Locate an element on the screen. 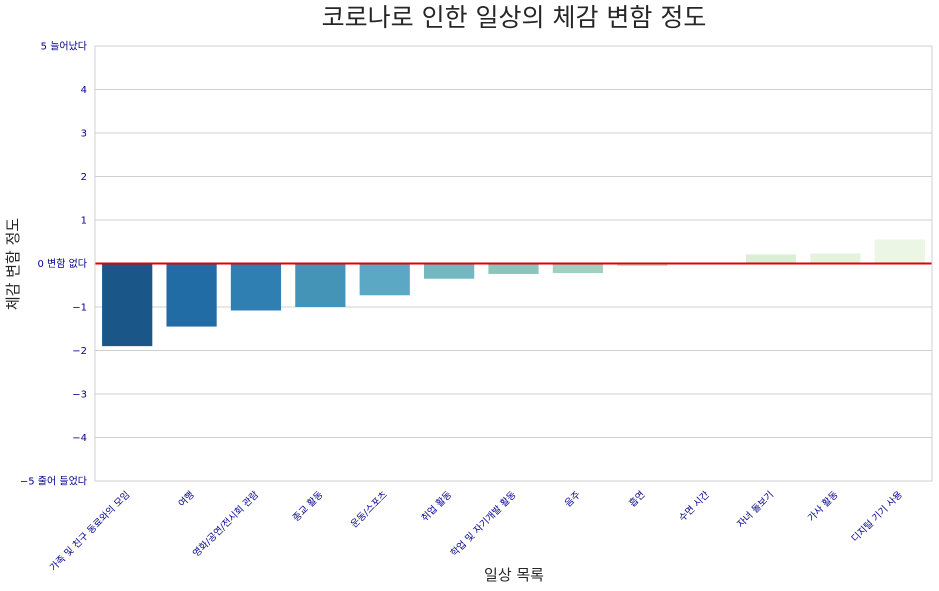 This screenshot has width=939, height=591. x-tick-label: 흡연 is located at coordinates (637, 499).